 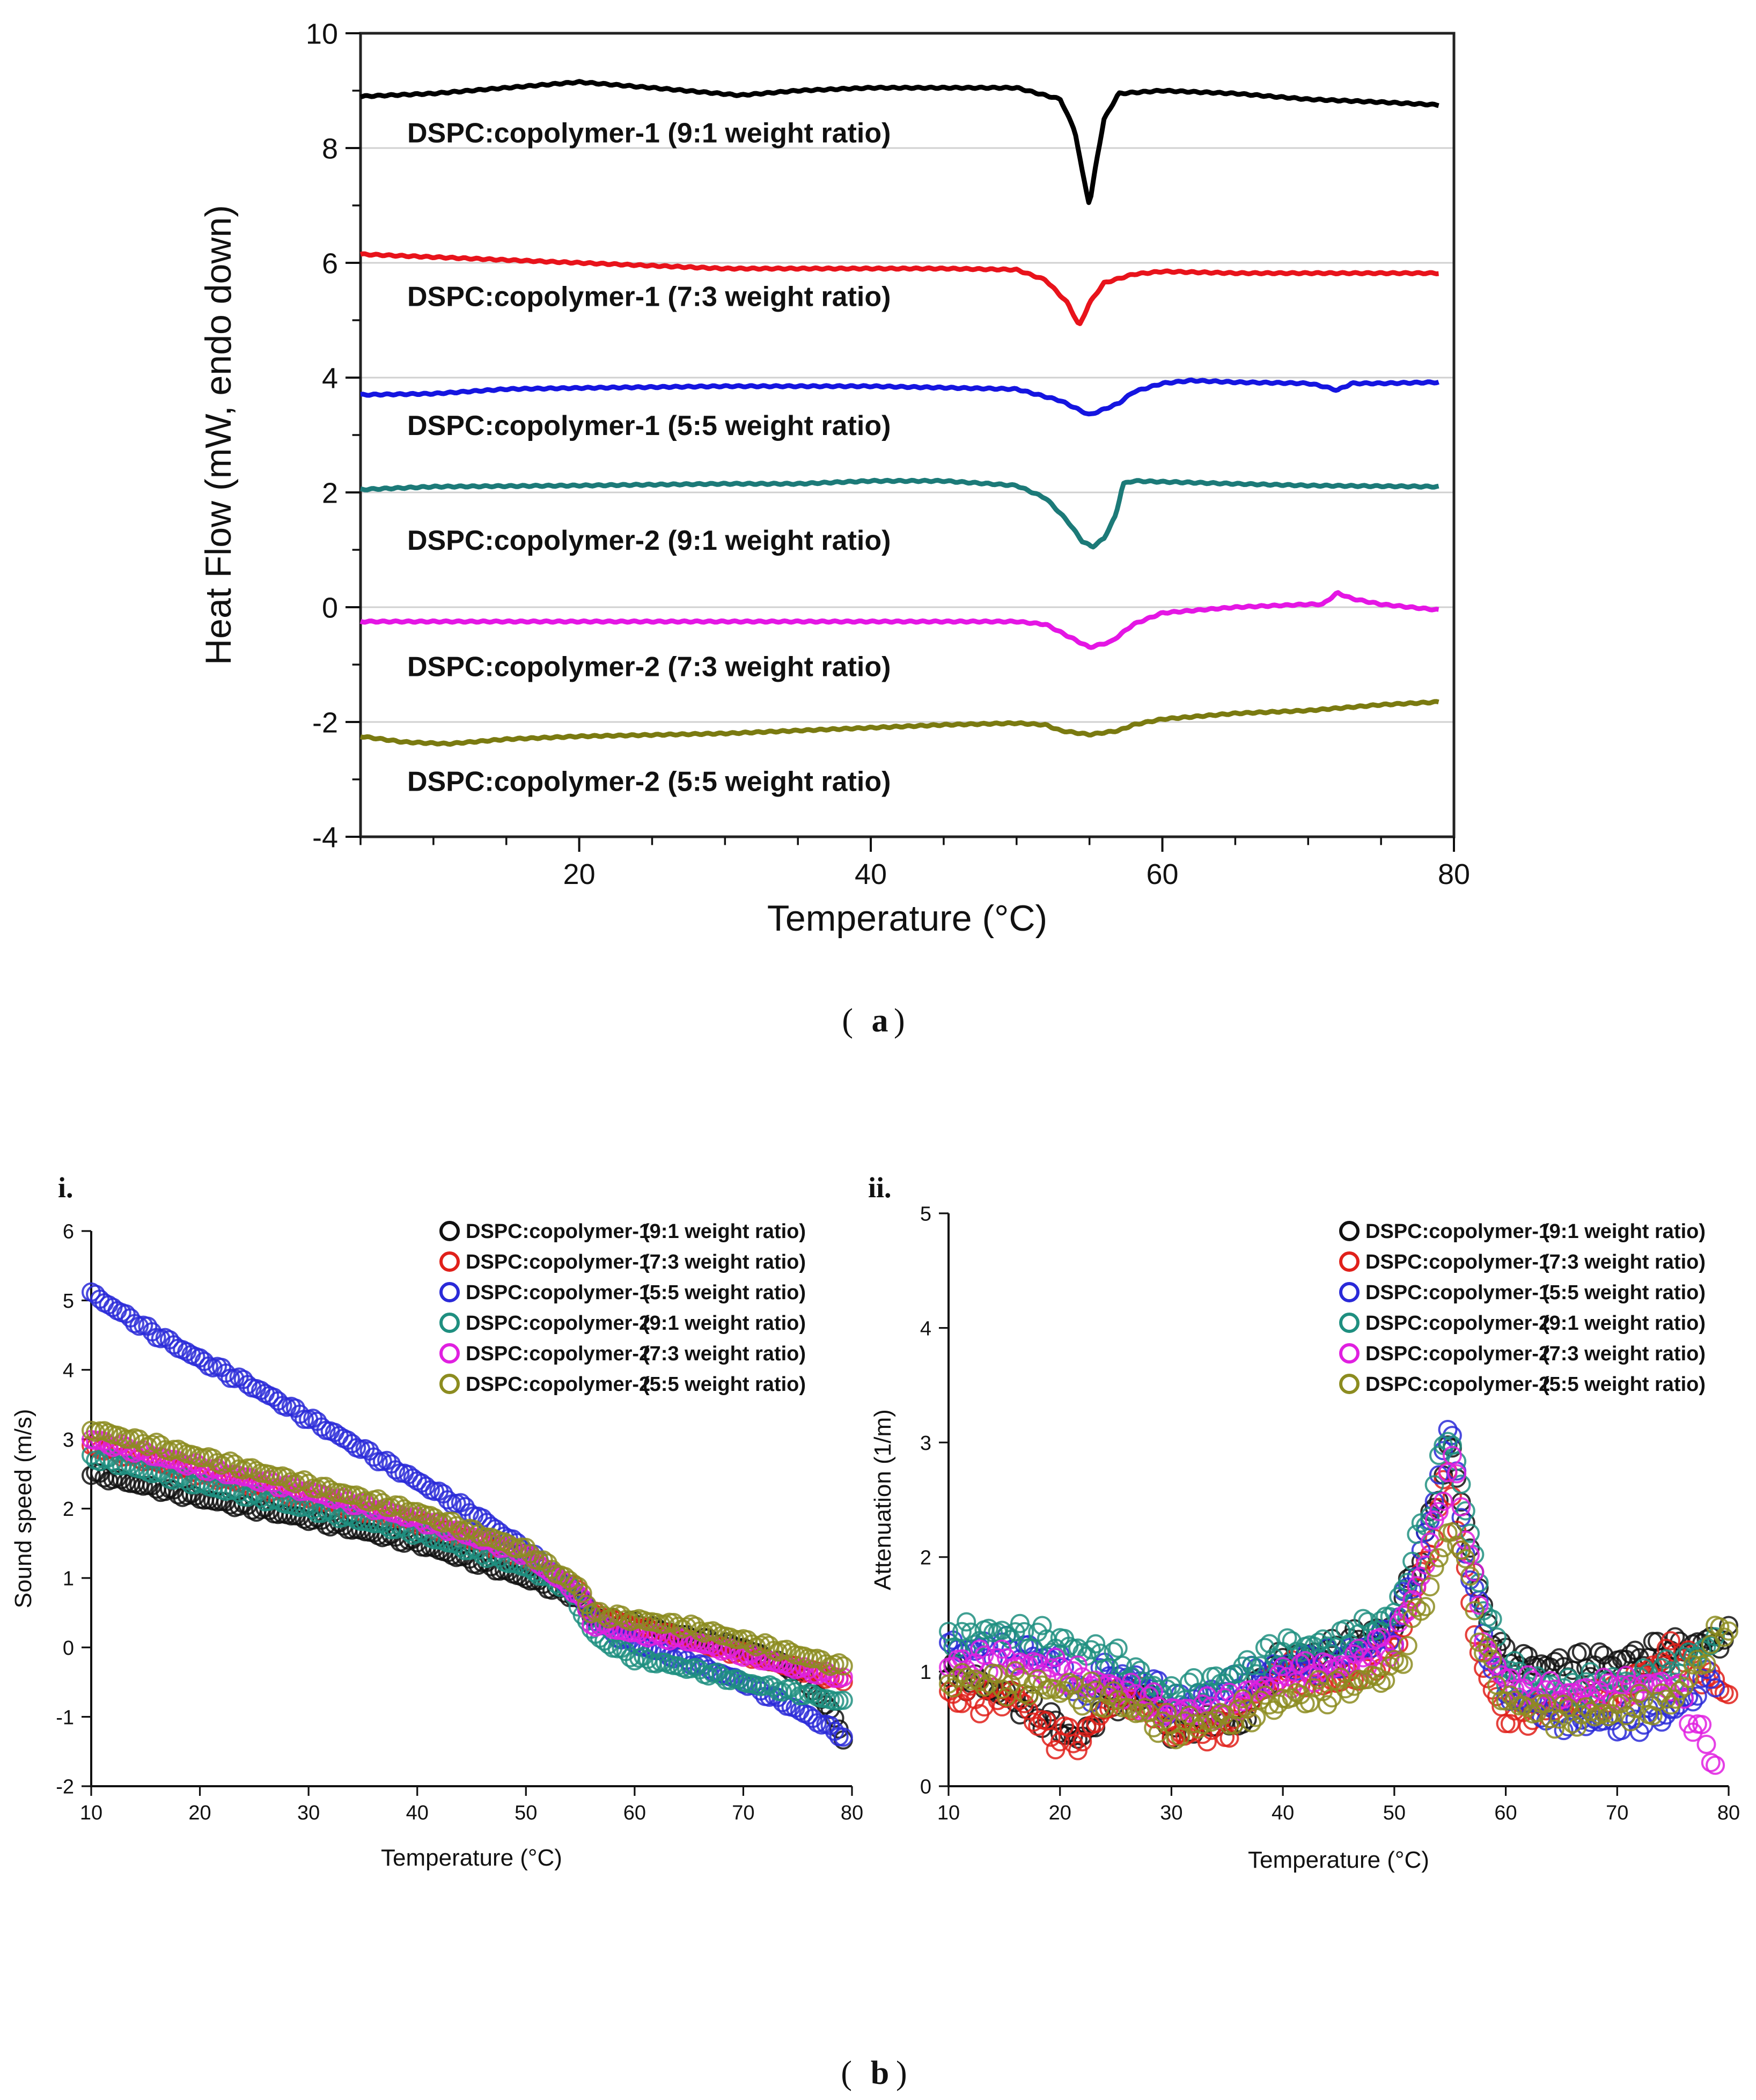 I want to click on undefined-x-tick-label: 50, so click(x=526, y=1813).